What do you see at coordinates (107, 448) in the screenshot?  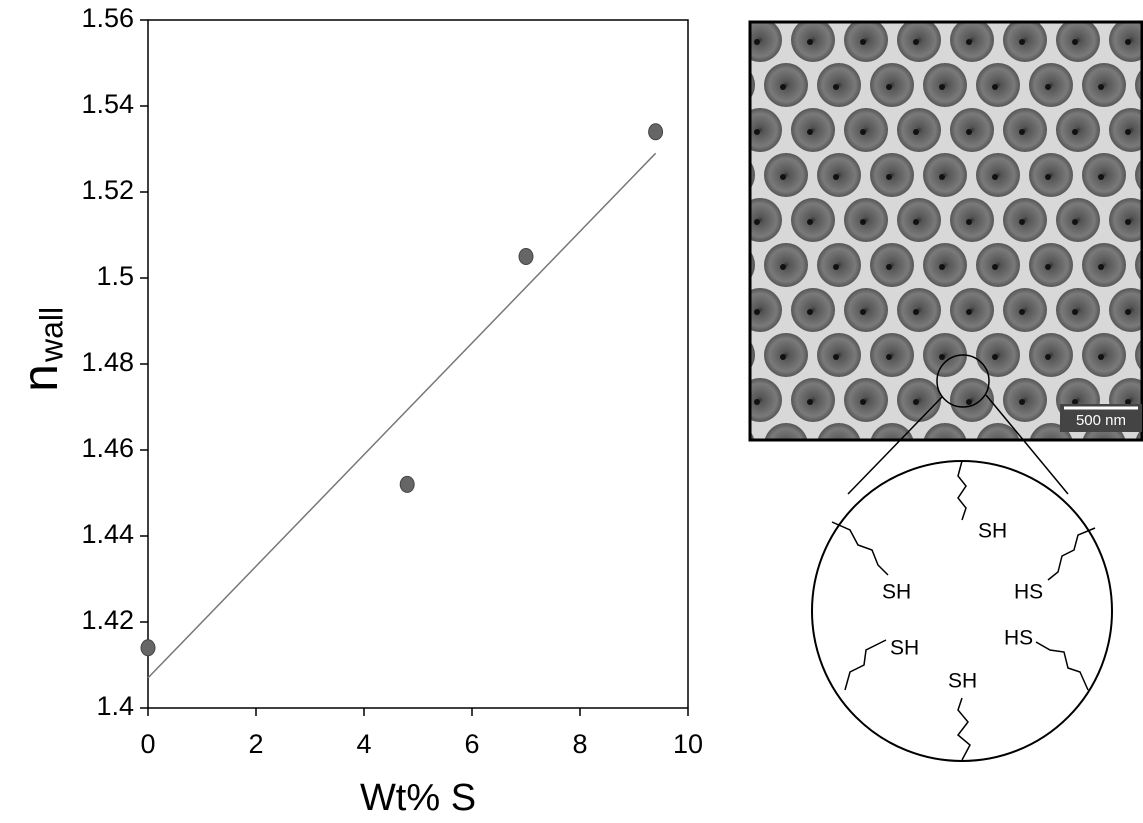 I see `y-tick-label: 1.46` at bounding box center [107, 448].